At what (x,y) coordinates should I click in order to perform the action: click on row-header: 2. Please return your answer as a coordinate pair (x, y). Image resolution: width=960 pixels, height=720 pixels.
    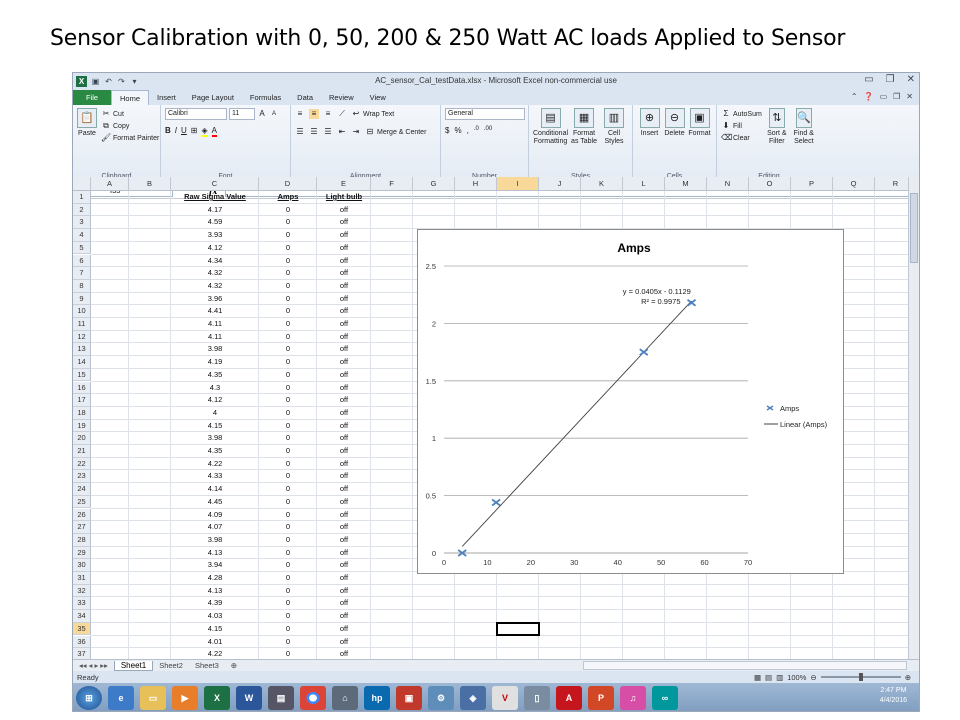
    Looking at the image, I should click on (82, 210).